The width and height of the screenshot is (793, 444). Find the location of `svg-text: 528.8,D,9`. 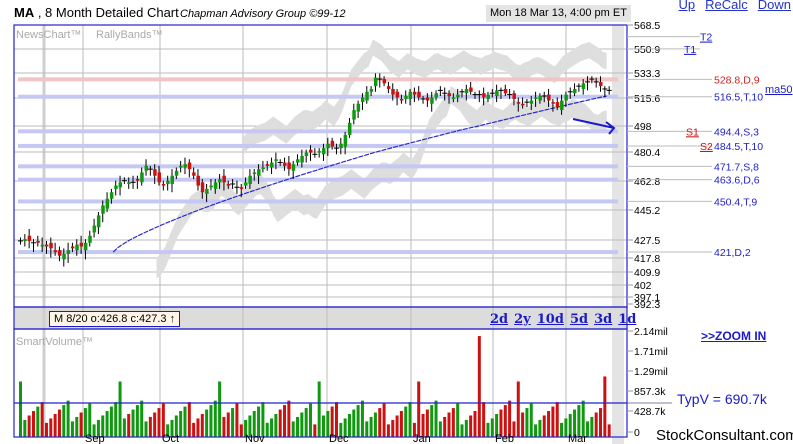

svg-text: 528.8,D,9 is located at coordinates (737, 80).